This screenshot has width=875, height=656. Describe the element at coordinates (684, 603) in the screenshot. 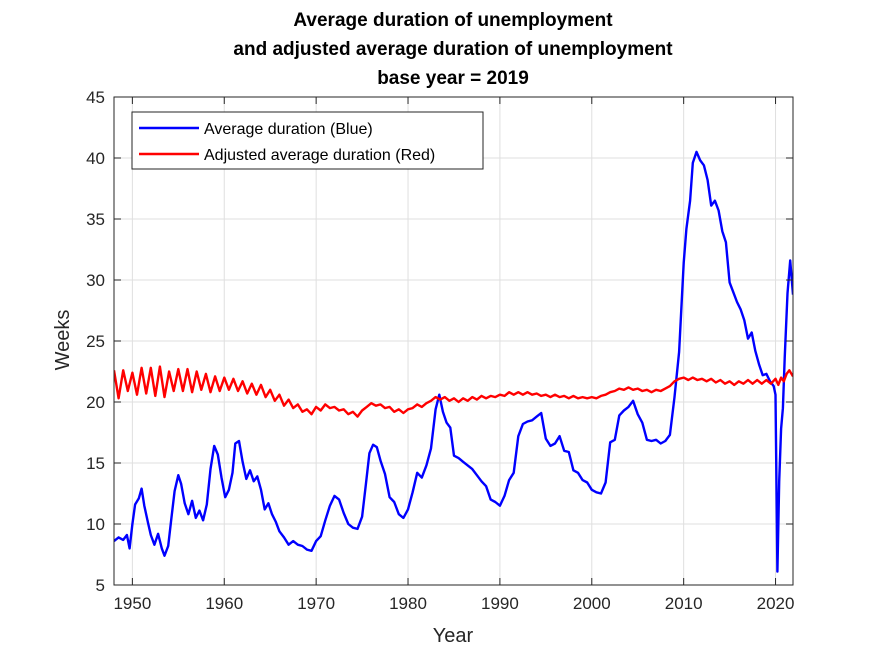

I see `x-tick-label: 2010` at that location.